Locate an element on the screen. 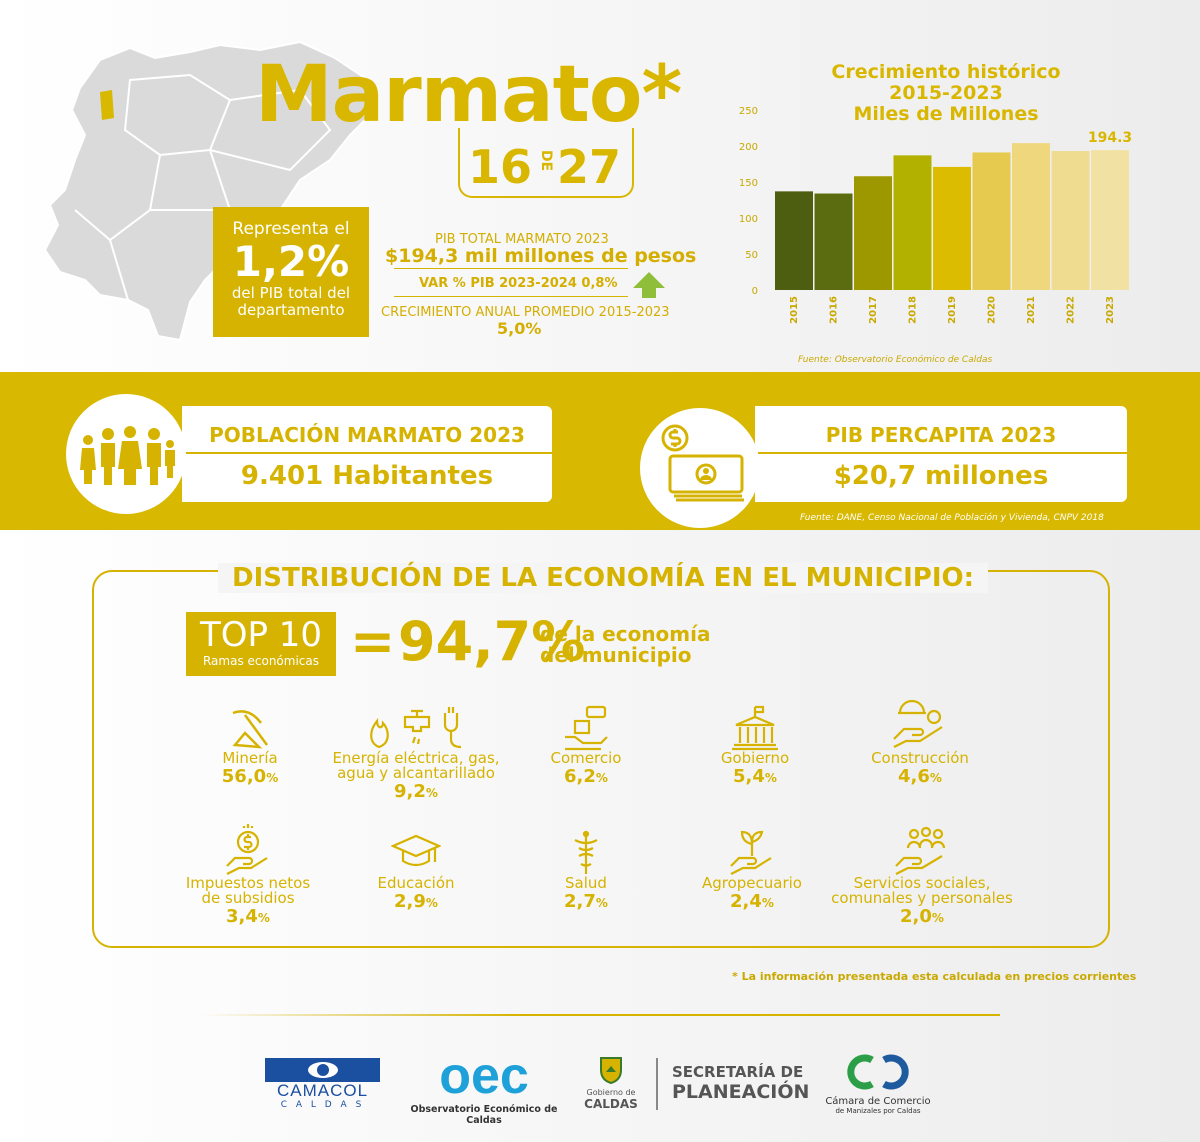 This screenshot has width=1200, height=1142. sector-salud: Salud 2,7% is located at coordinates (586, 872).